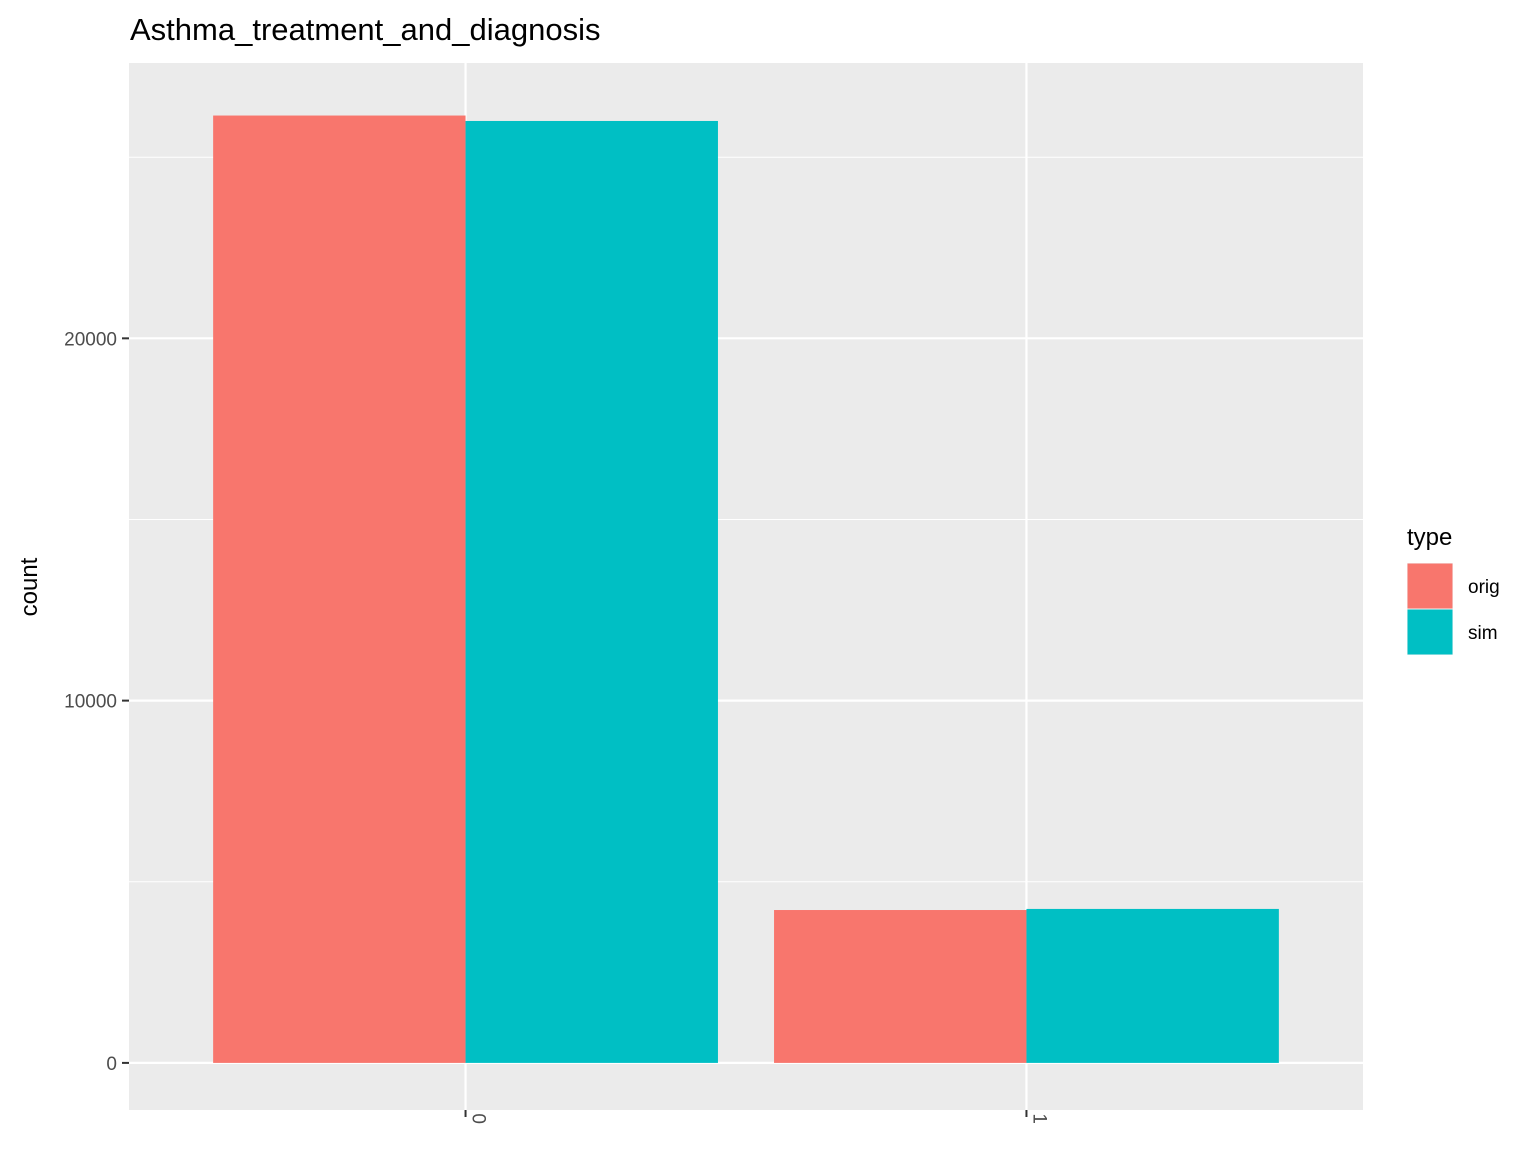 The height and width of the screenshot is (1152, 1536). What do you see at coordinates (1453, 589) in the screenshot?
I see `legend: type orig sim` at bounding box center [1453, 589].